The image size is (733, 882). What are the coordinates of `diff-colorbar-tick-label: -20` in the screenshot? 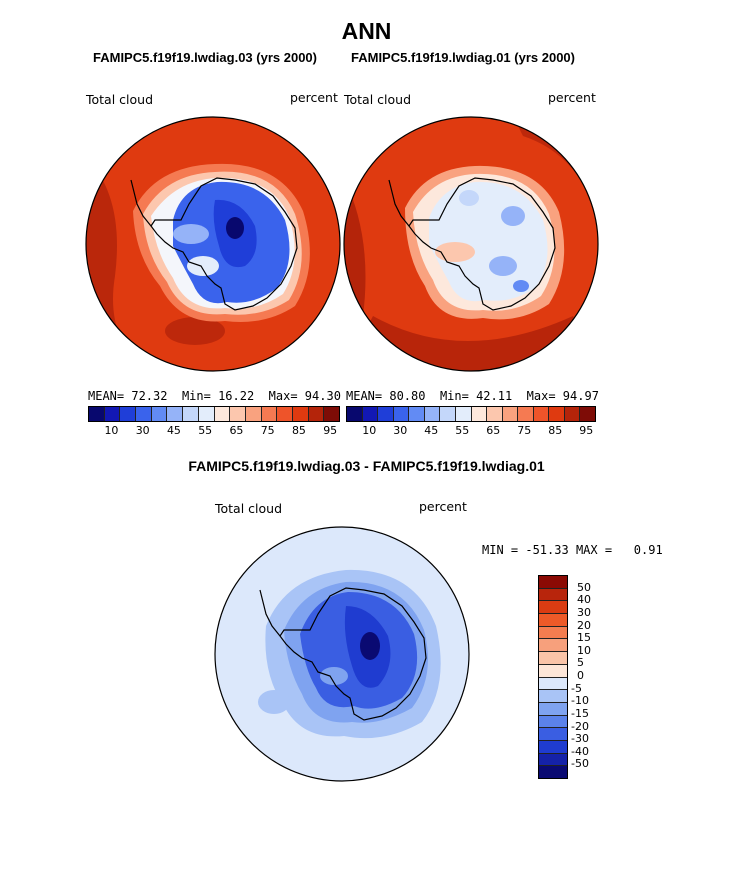 It's located at (580, 726).